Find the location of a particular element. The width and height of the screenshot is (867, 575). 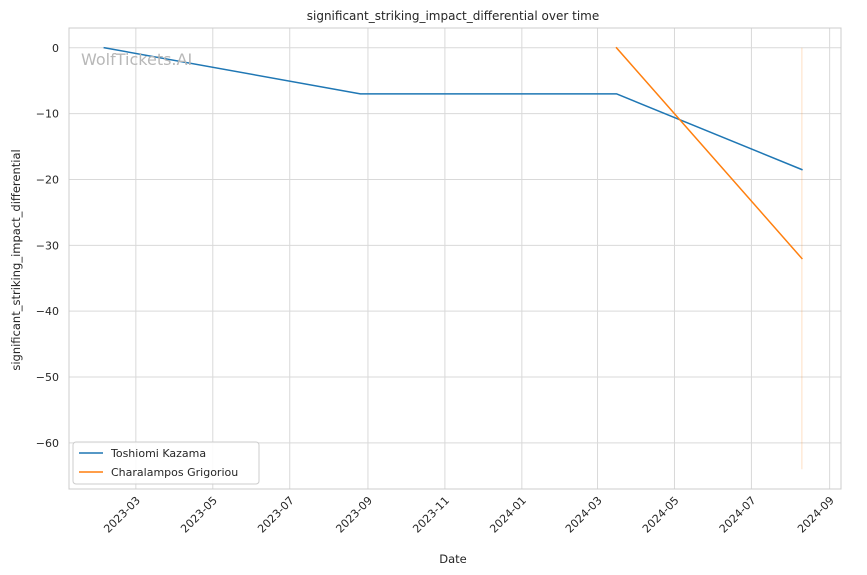

x-axis-title: Date is located at coordinates (453, 559).